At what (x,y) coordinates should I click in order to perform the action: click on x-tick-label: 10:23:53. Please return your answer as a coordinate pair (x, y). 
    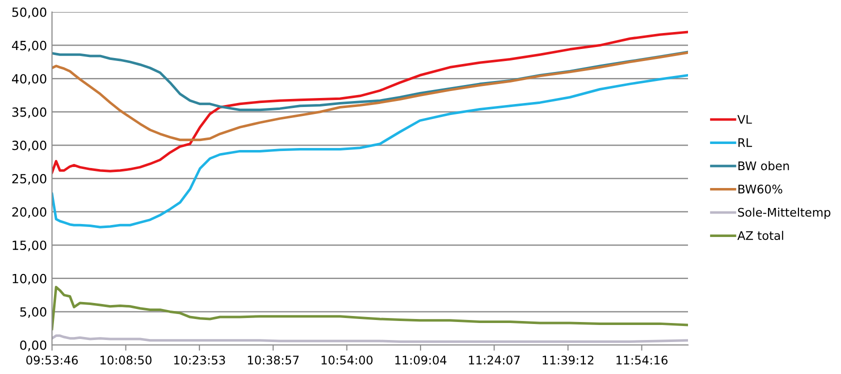
    Looking at the image, I should click on (199, 360).